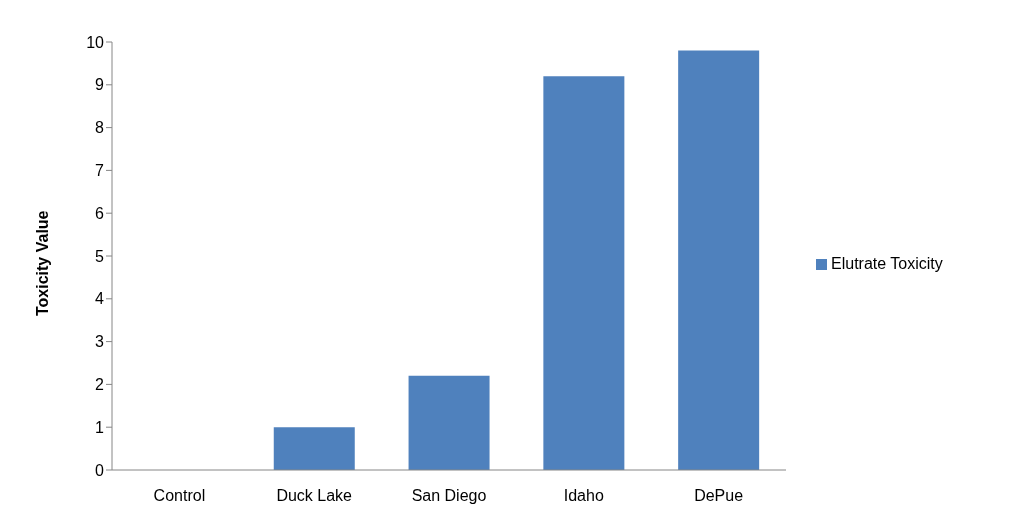  I want to click on y-tick-label: 9, so click(100, 85).